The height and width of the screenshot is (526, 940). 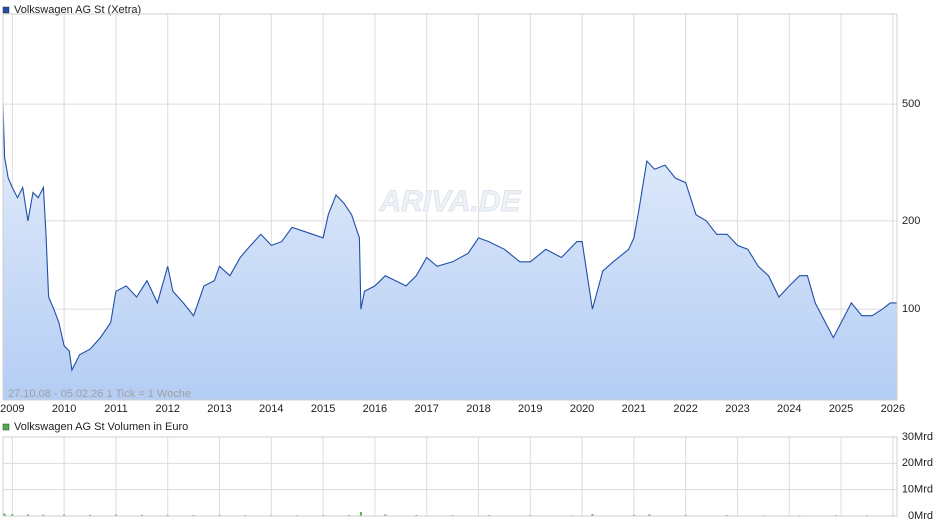 I want to click on x-tick-label: 2011, so click(x=116, y=409).